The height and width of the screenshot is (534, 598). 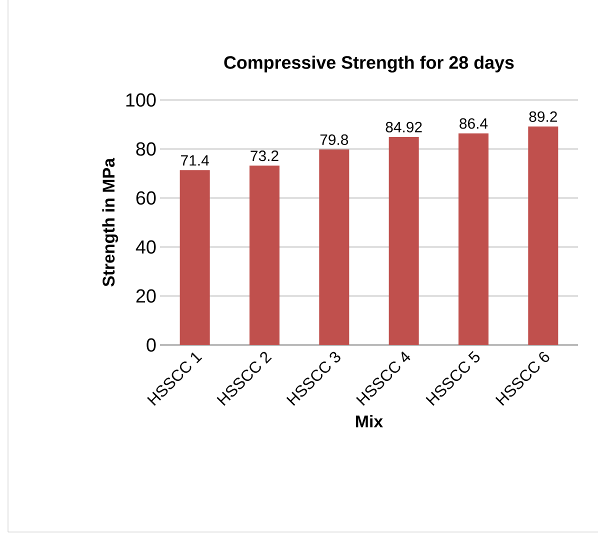 What do you see at coordinates (146, 296) in the screenshot?
I see `y-tick-label: 20` at bounding box center [146, 296].